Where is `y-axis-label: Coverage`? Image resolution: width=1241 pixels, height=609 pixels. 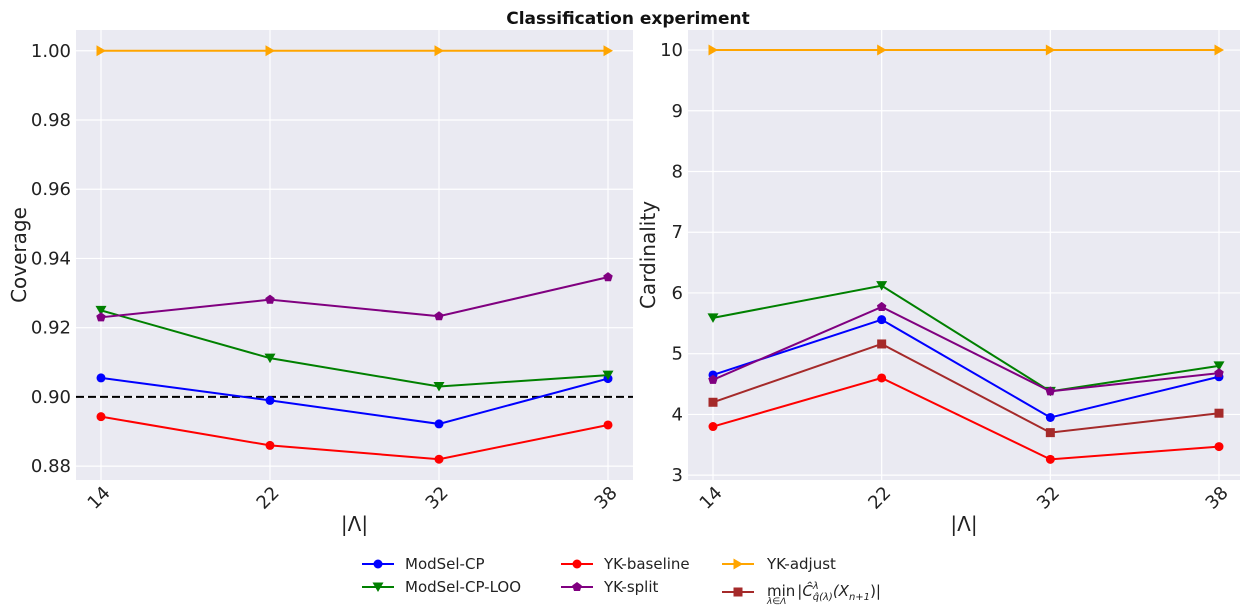 y-axis-label: Coverage is located at coordinates (19, 255).